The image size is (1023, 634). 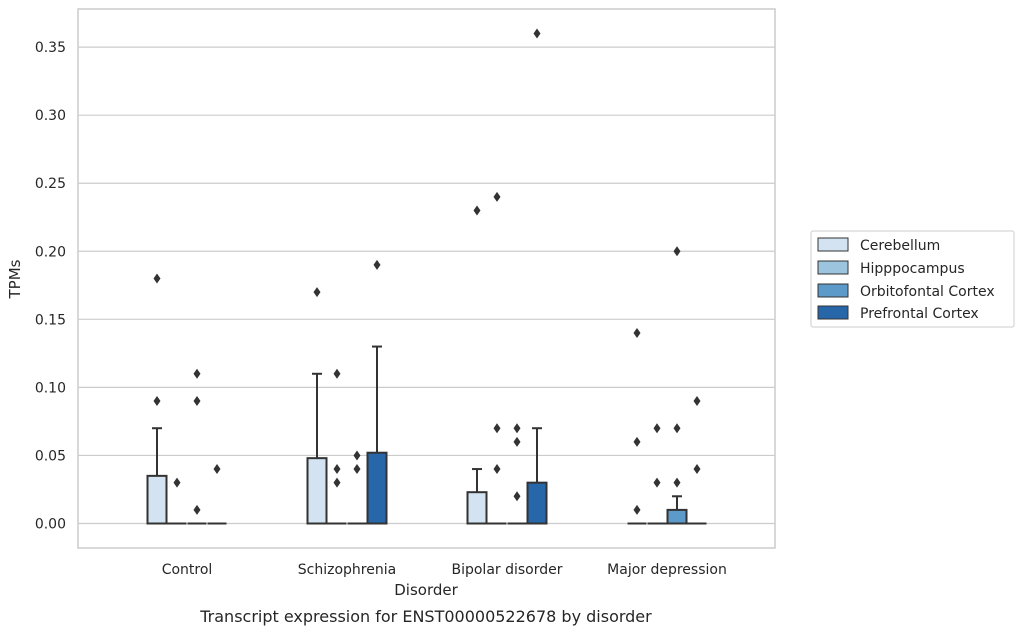 What do you see at coordinates (187, 570) in the screenshot?
I see `x-tick-label: Control` at bounding box center [187, 570].